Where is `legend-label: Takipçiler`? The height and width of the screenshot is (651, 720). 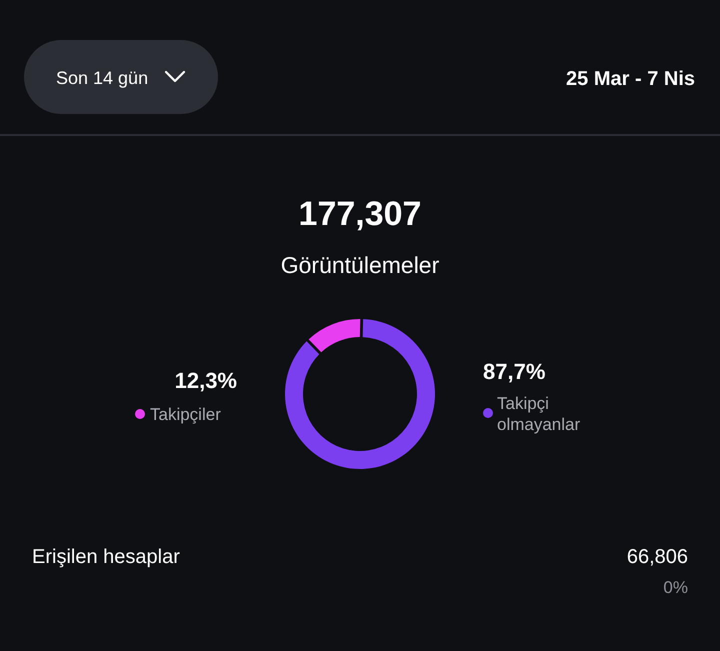 legend-label: Takipçiler is located at coordinates (186, 414).